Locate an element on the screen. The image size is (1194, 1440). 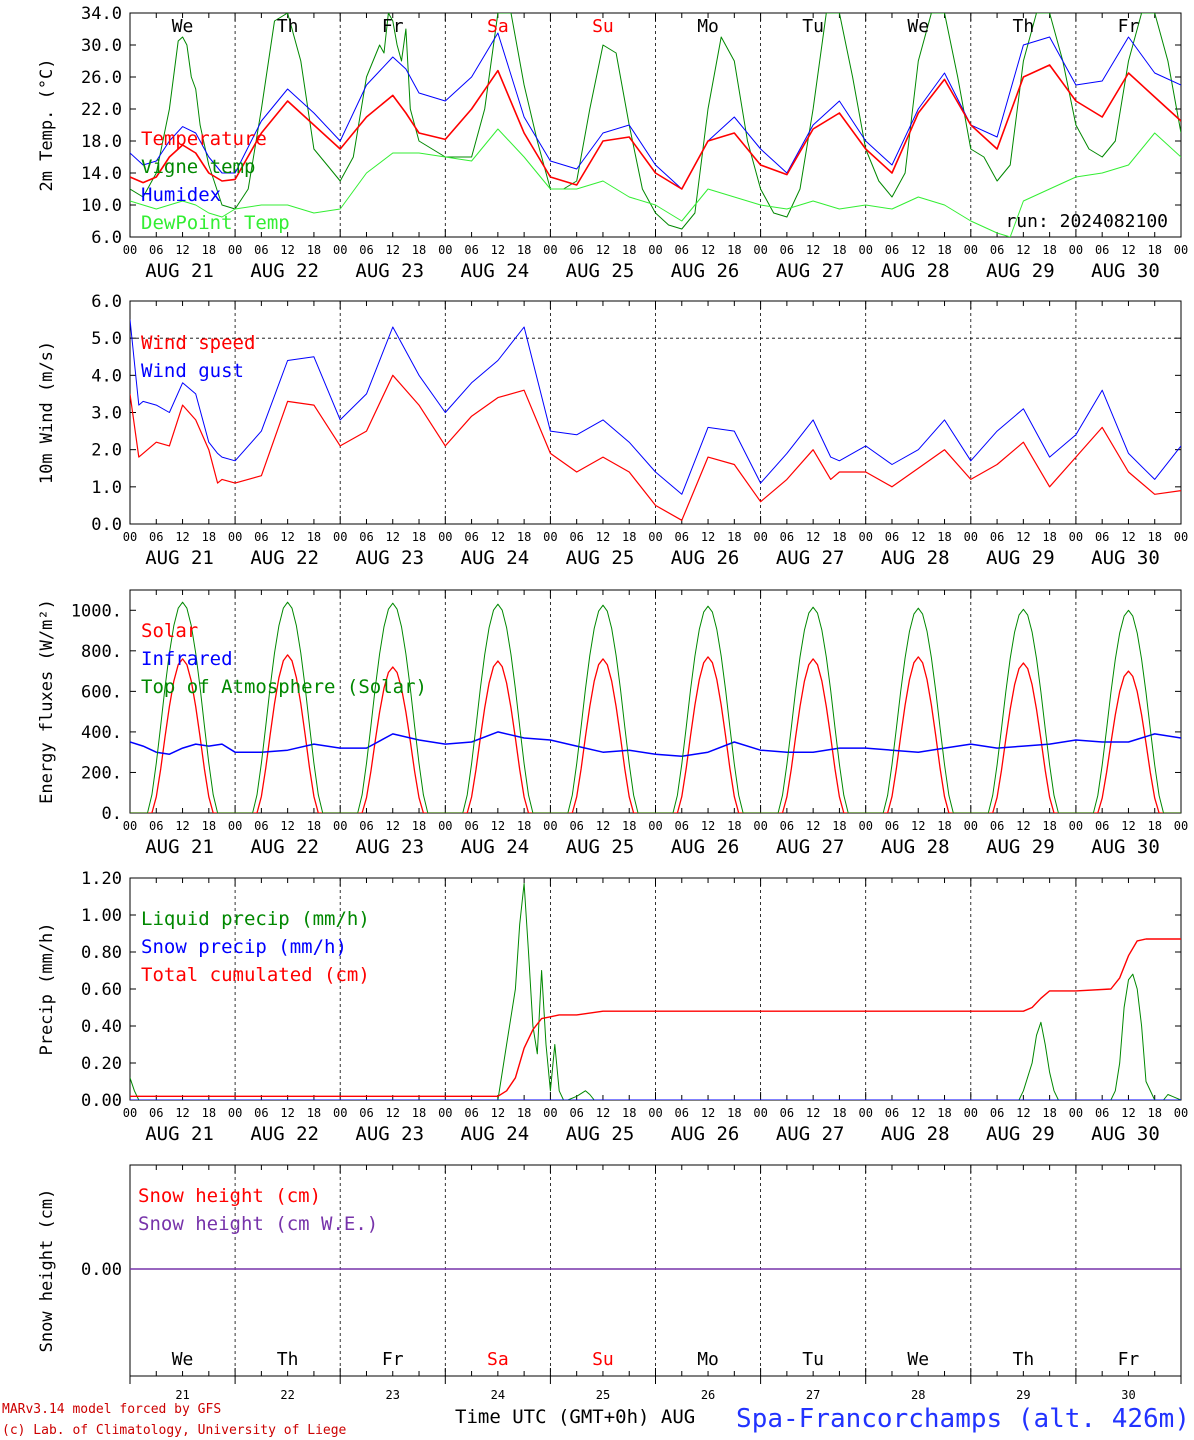
y-tick-label: 0.20 is located at coordinates (101, 1064).